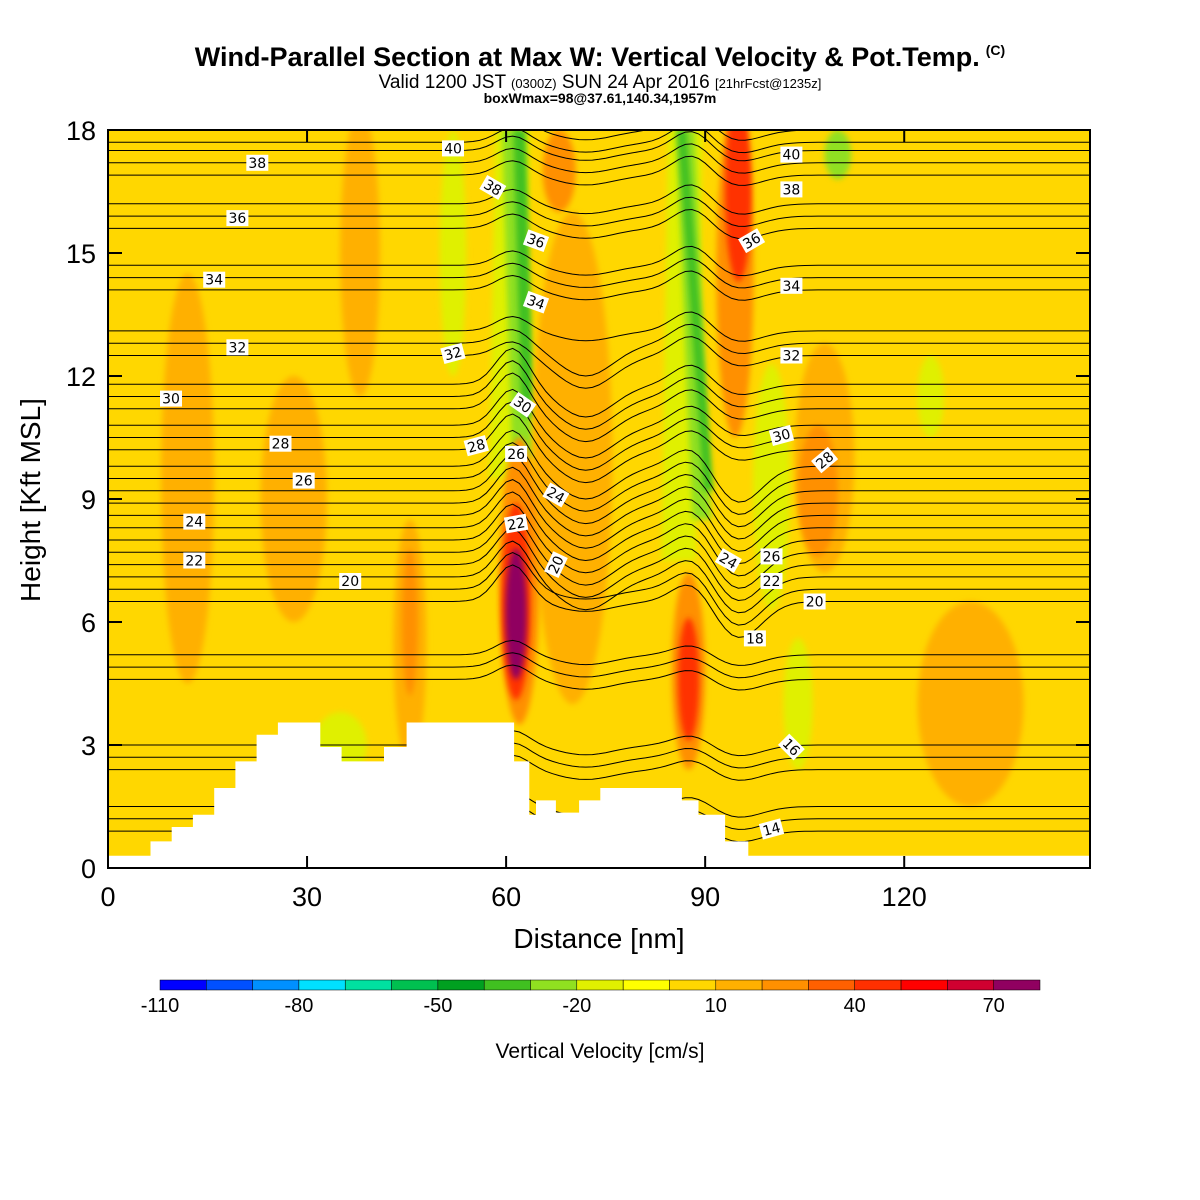 This screenshot has height=1200, width=1200. Describe the element at coordinates (194, 522) in the screenshot. I see `theta-label-7: 24` at that location.